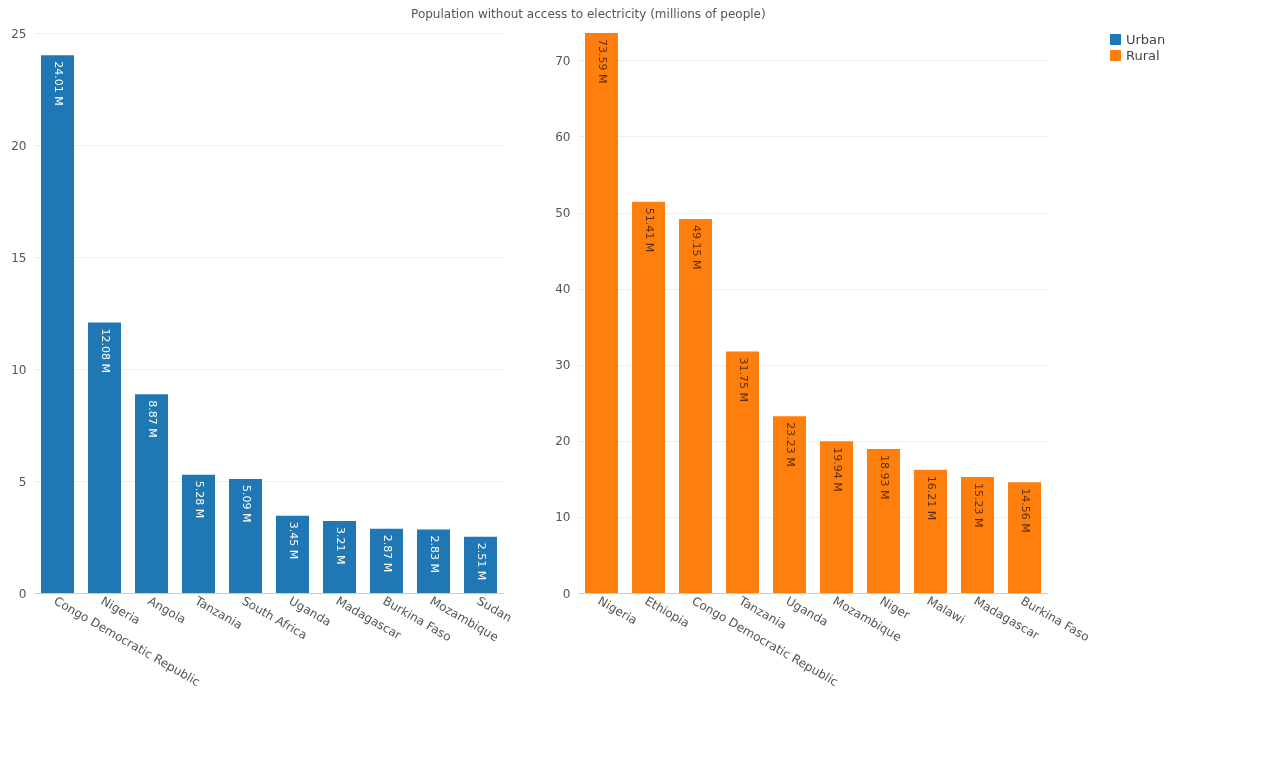 This screenshot has height=778, width=1279. Describe the element at coordinates (696, 247) in the screenshot. I see `data-label: 49.15 M` at that location.